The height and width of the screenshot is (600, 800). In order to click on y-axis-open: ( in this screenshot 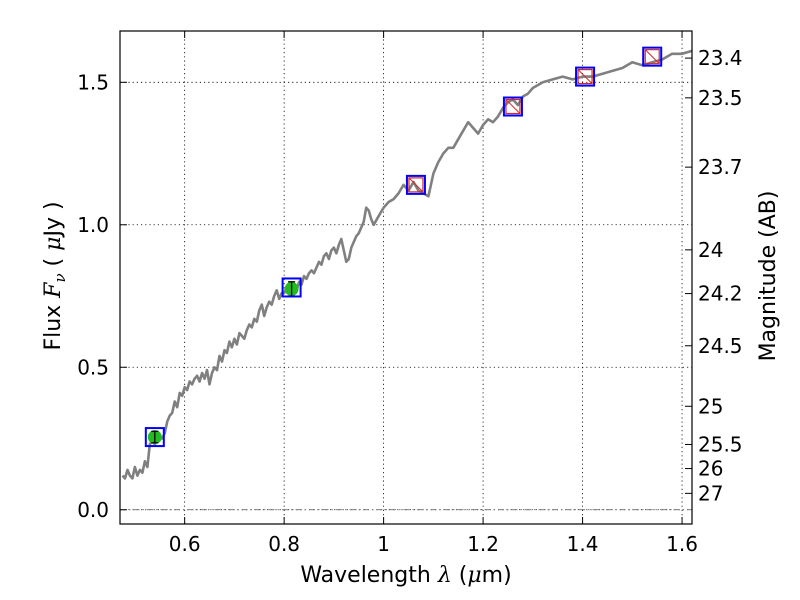, I will do `click(53, 262)`.